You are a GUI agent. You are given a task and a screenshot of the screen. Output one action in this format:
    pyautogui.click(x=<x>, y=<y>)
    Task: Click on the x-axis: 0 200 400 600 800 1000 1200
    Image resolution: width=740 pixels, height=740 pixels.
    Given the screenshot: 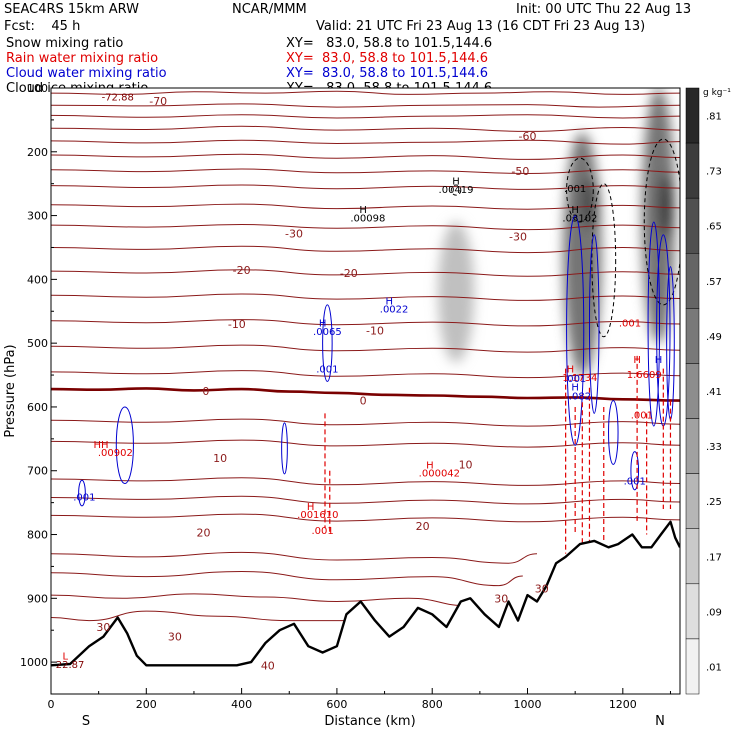 What is the action you would take?
    pyautogui.click(x=359, y=699)
    